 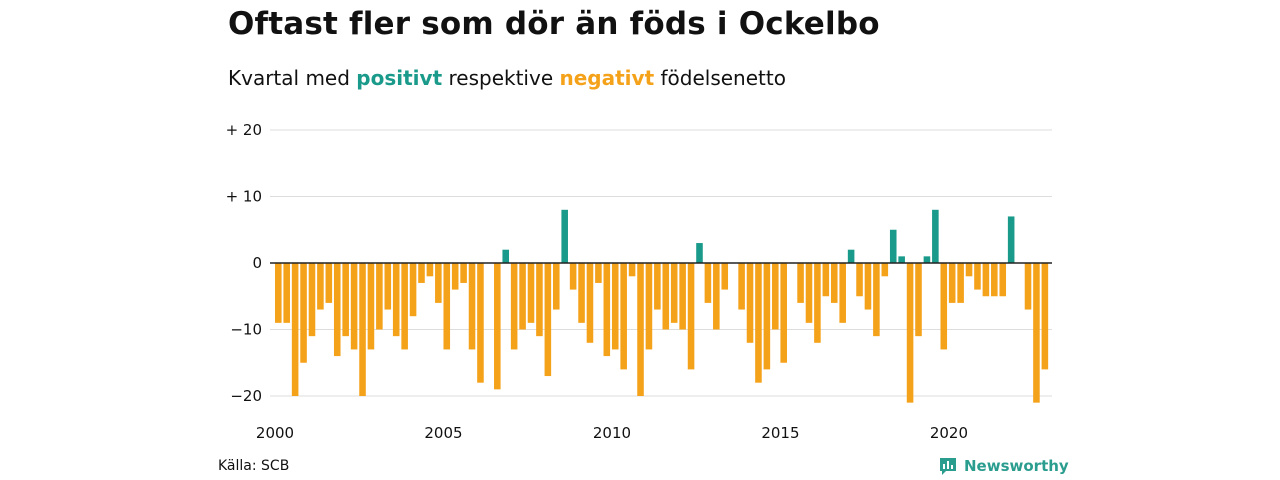 What do you see at coordinates (244, 130) in the screenshot?
I see `y-tick-label: + 20` at bounding box center [244, 130].